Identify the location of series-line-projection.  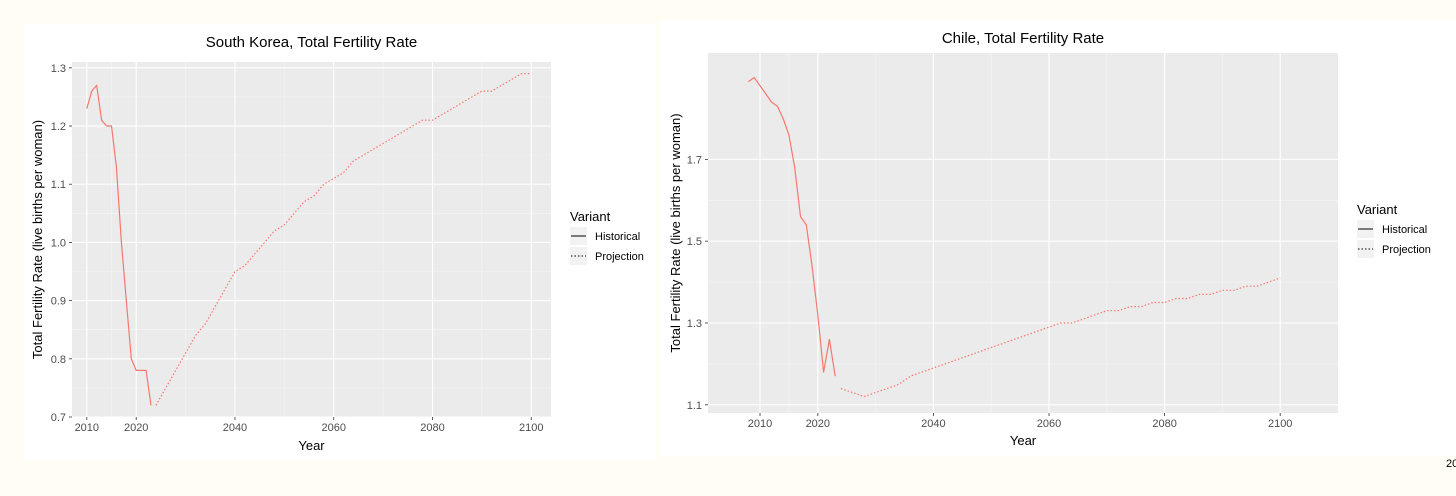
(1060, 337).